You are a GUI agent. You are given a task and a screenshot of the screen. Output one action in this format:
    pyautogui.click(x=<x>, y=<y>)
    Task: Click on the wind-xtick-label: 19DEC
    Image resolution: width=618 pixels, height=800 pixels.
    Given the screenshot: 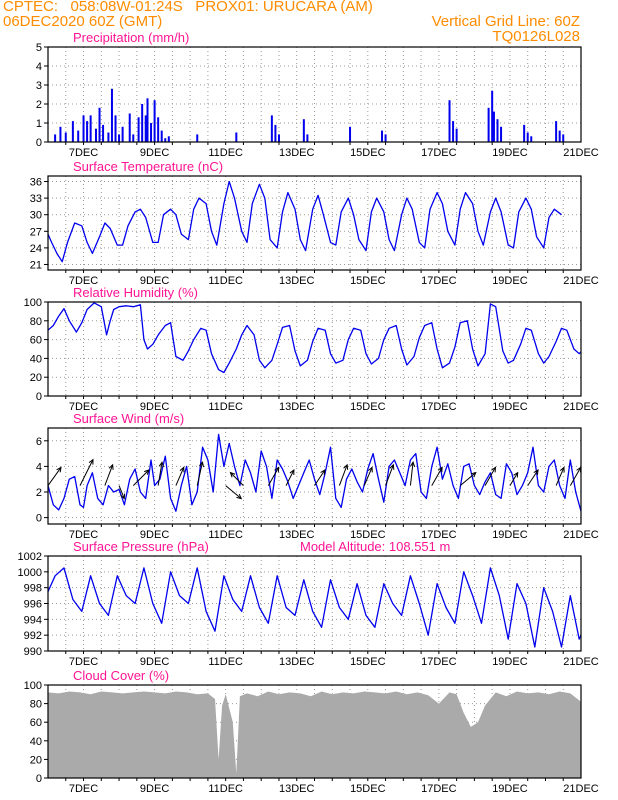 What is the action you would take?
    pyautogui.click(x=510, y=535)
    